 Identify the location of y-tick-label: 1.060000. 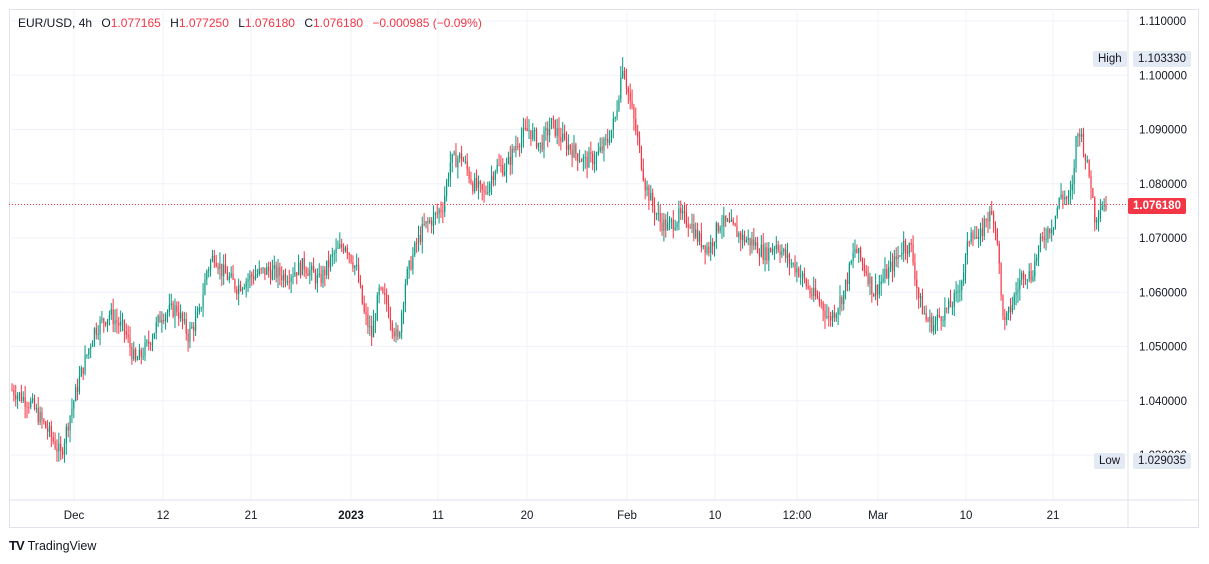
(1163, 293).